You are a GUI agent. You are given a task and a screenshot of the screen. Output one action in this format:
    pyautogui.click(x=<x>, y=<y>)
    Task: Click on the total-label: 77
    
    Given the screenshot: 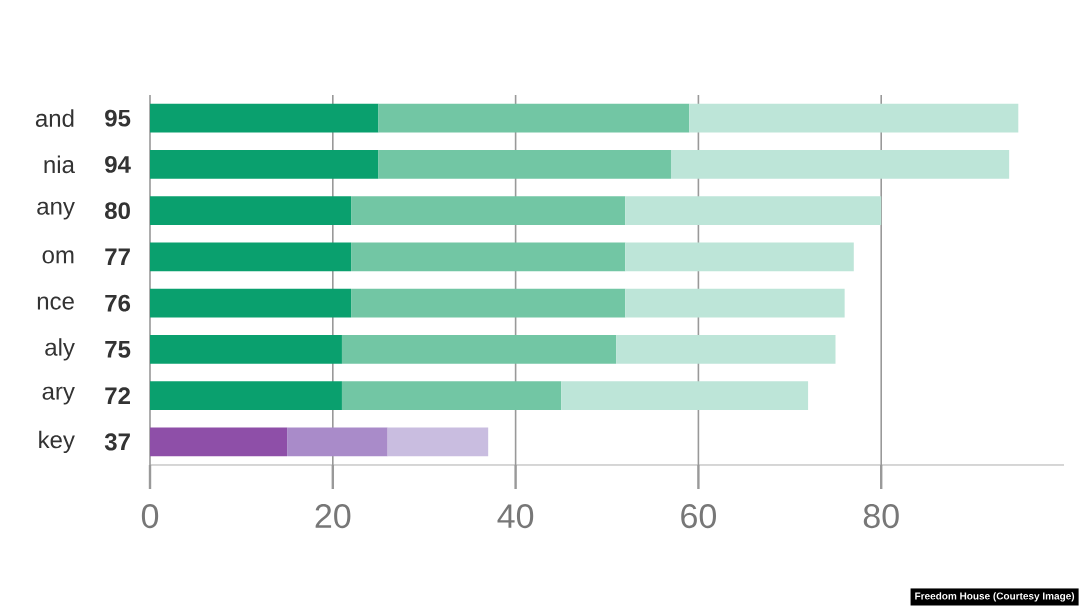 What is the action you would take?
    pyautogui.click(x=117, y=257)
    